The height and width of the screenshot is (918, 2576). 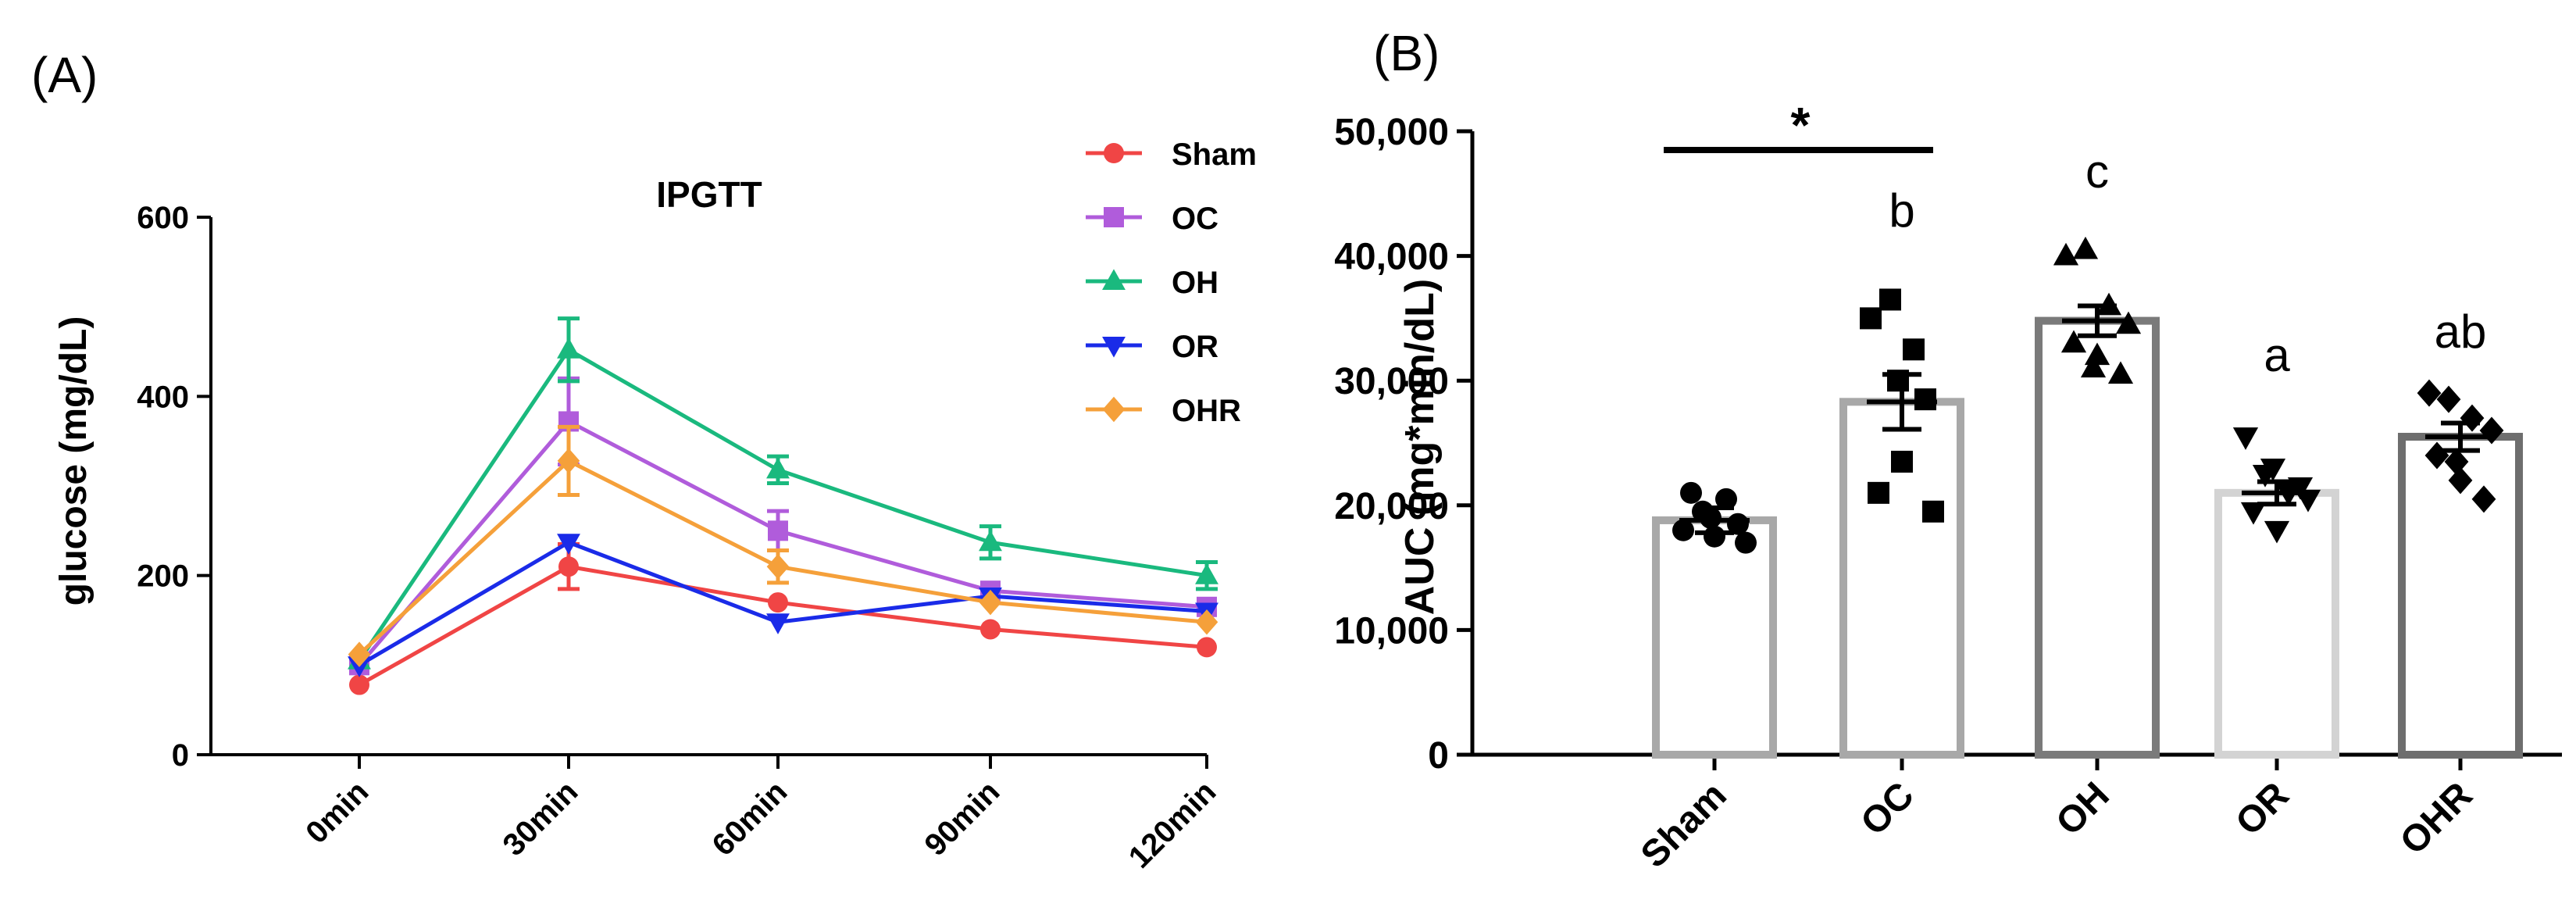 I want to click on bar-group-ohr, so click(x=2460, y=569).